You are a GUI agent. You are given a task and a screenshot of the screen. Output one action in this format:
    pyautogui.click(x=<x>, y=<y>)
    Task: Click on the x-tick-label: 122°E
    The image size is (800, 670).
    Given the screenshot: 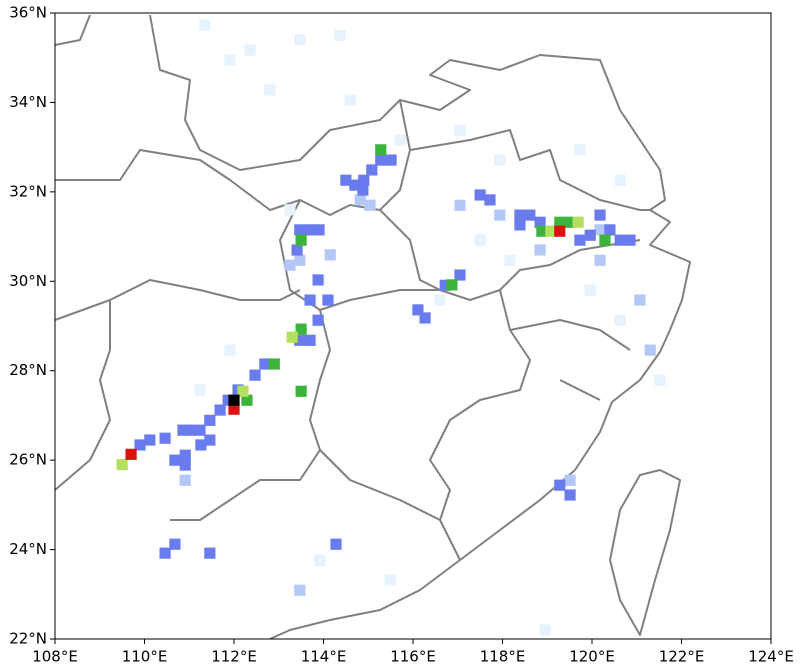 What is the action you would take?
    pyautogui.click(x=682, y=657)
    